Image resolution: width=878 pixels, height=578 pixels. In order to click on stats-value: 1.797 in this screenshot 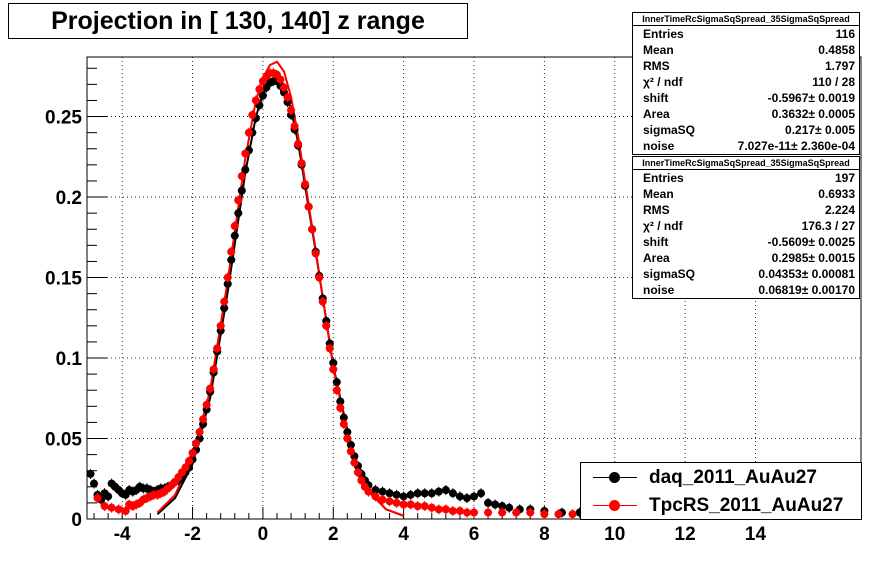, I will do `click(839, 66)`.